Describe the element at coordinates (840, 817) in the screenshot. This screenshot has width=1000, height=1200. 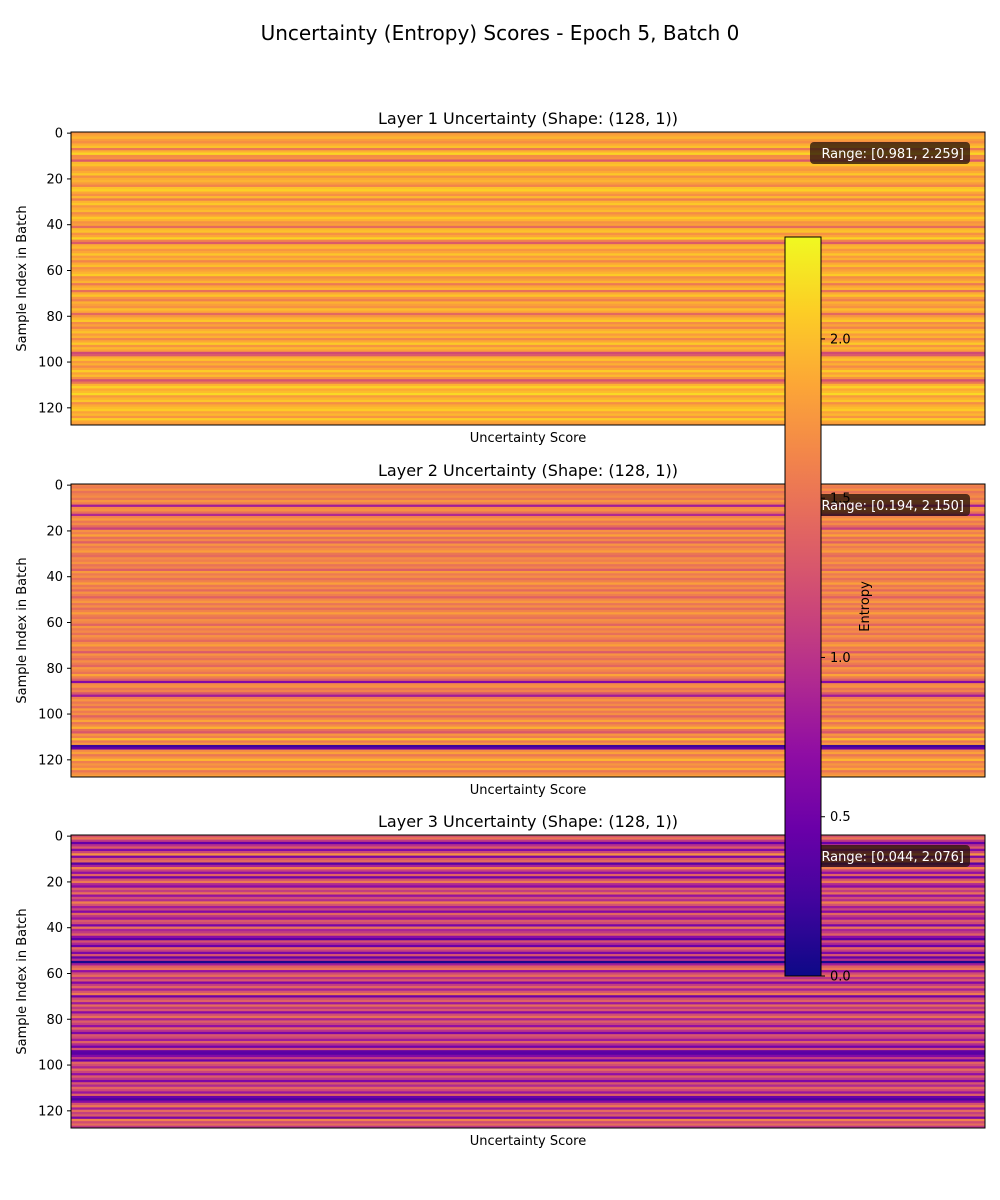
I see `colorbar-tick-label: 0.5` at that location.